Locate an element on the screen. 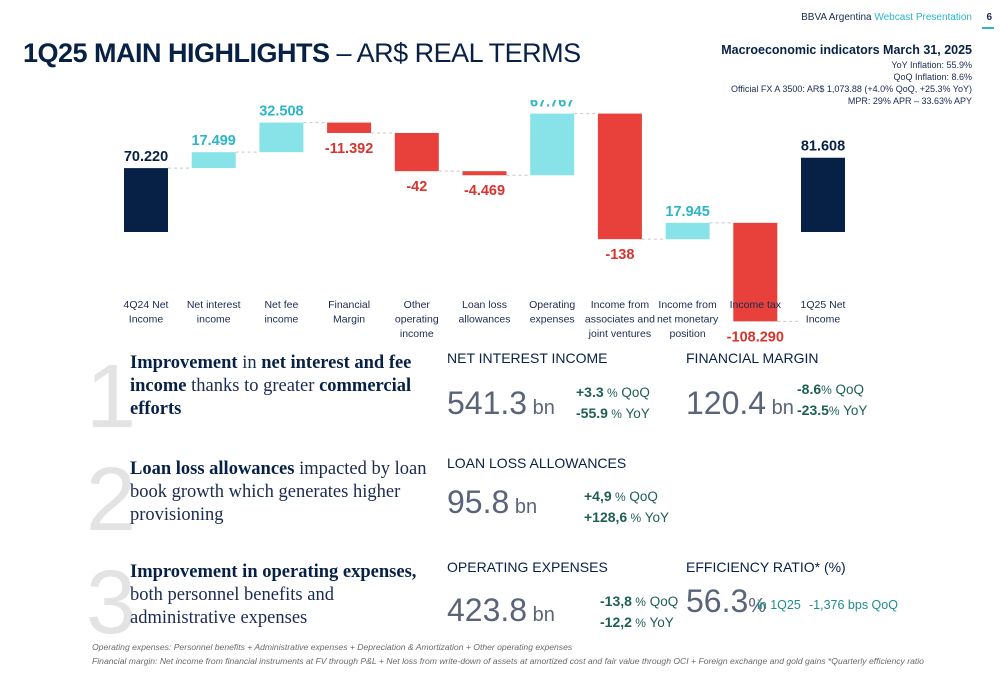 This screenshot has width=1000, height=685. kpi-value-fm: 120.4 bn is located at coordinates (740, 403).